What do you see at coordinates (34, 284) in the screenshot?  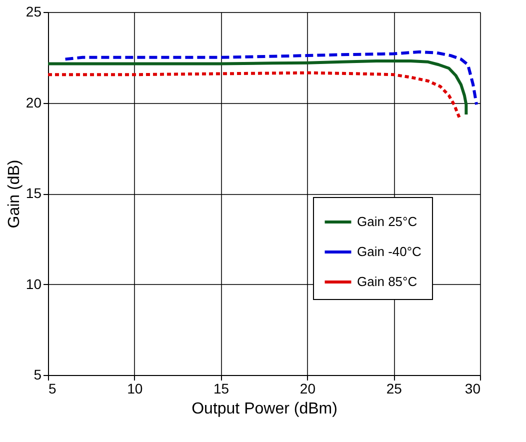 I see `y-tick-label: 10` at bounding box center [34, 284].